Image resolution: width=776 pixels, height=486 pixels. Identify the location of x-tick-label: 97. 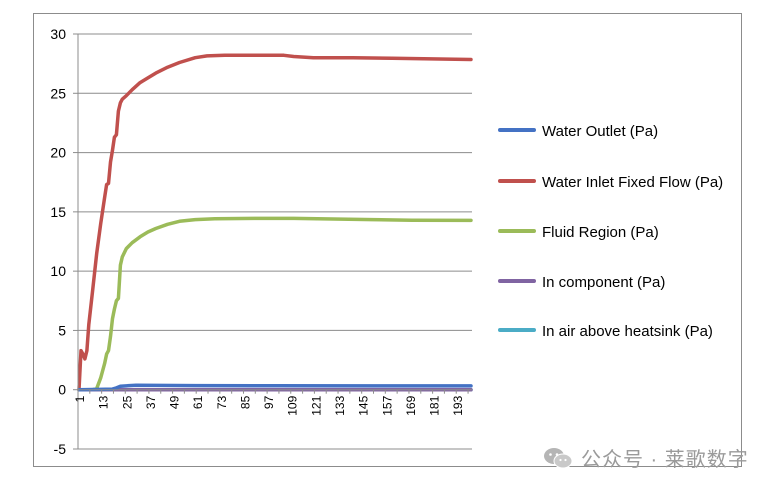
(269, 402).